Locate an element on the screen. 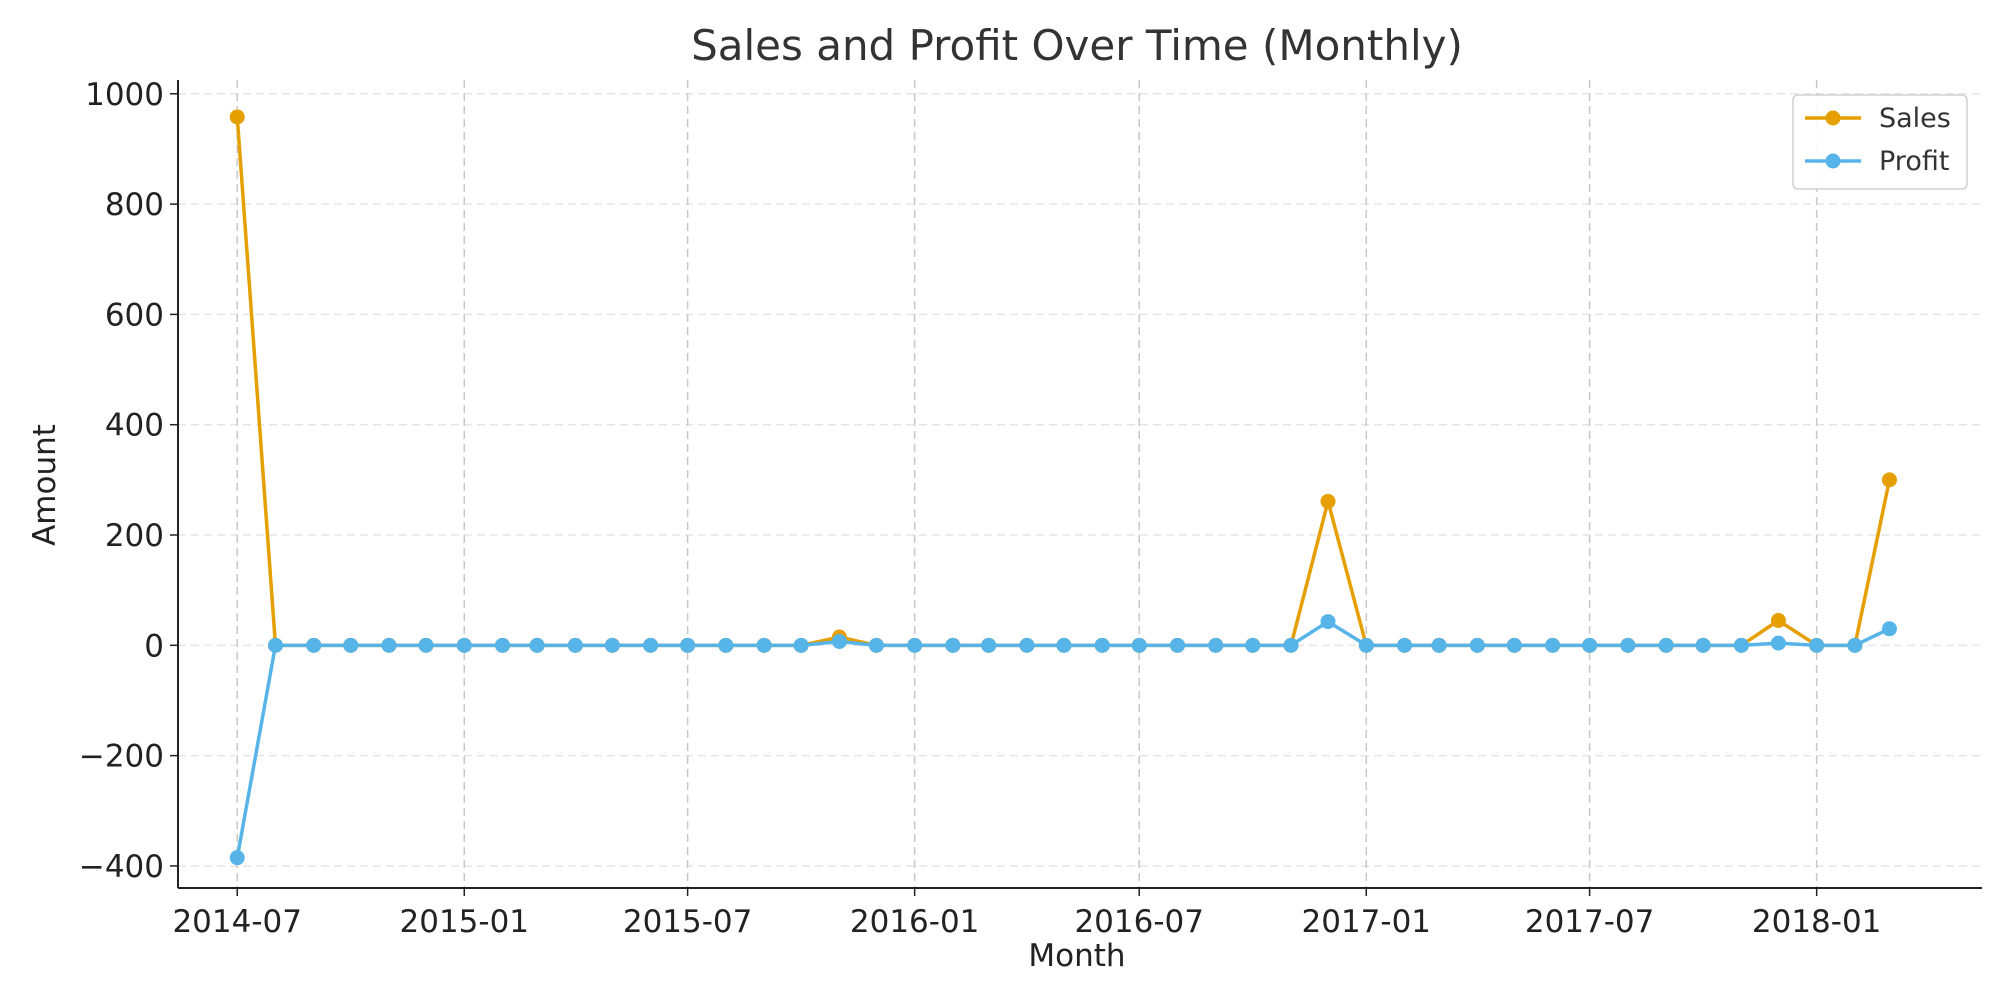  y-axis-label: Amount is located at coordinates (45, 485).